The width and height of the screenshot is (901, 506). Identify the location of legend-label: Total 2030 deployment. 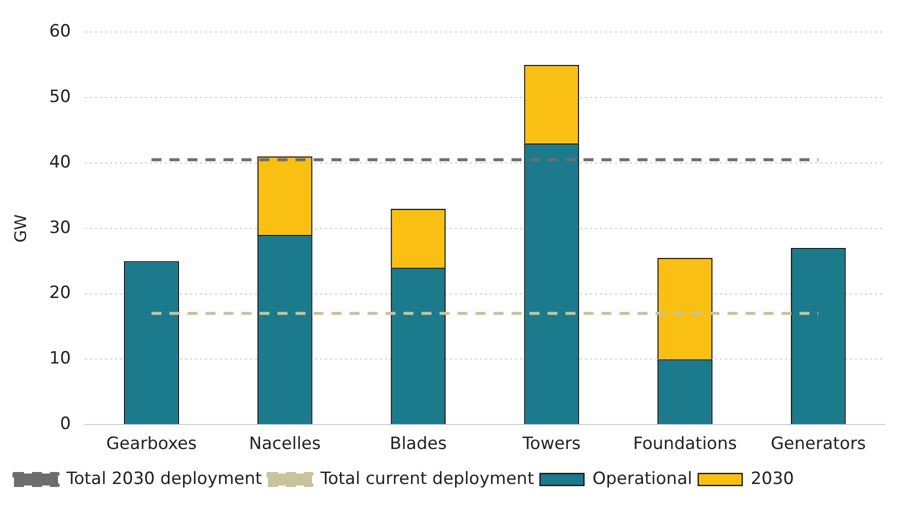
(164, 478).